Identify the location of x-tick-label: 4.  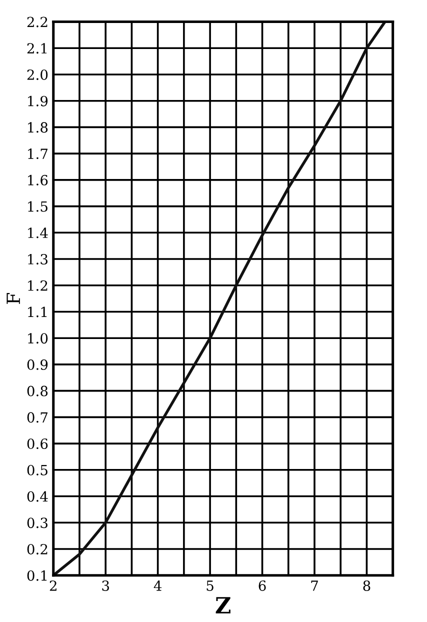
(158, 585).